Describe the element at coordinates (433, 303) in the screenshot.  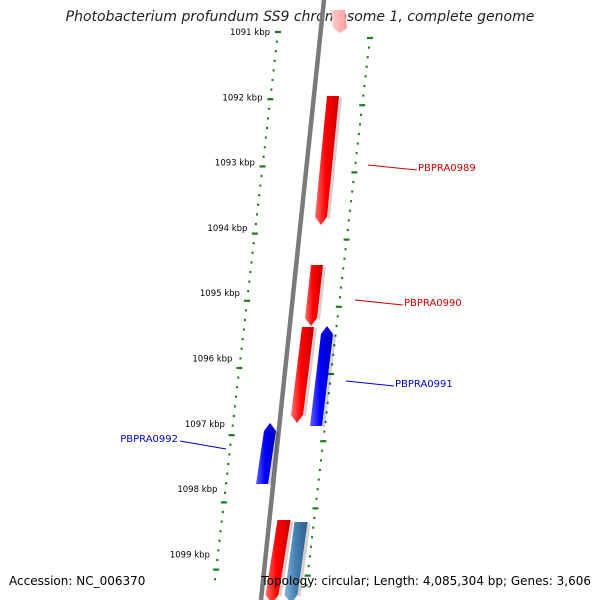
I see `gene-label-PBPRA0990: PBPRA0990` at that location.